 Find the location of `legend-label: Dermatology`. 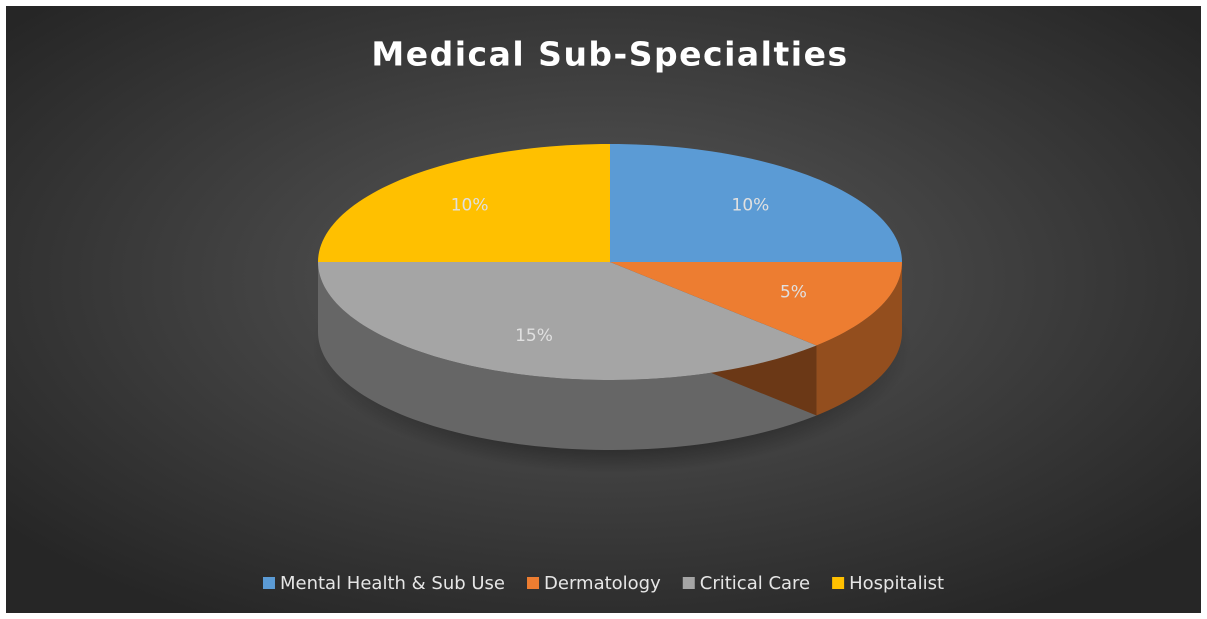

legend-label: Dermatology is located at coordinates (602, 583).